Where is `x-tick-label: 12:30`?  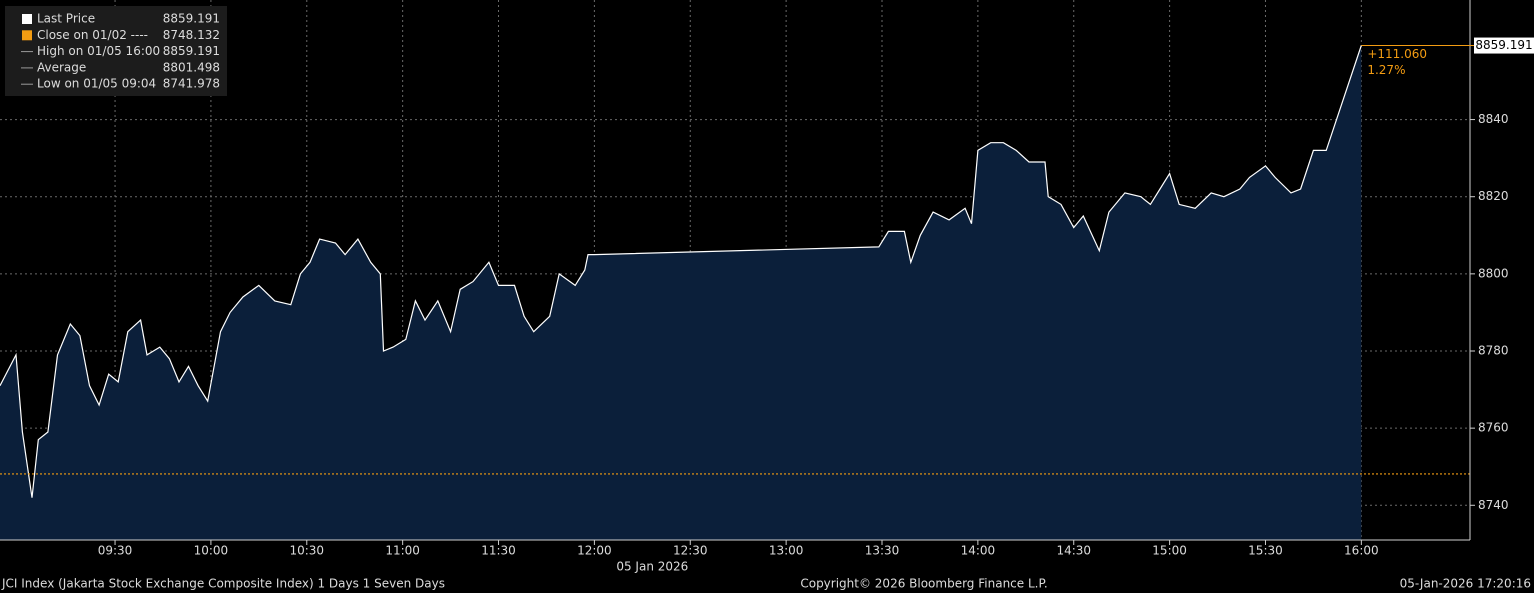 x-tick-label: 12:30 is located at coordinates (690, 551).